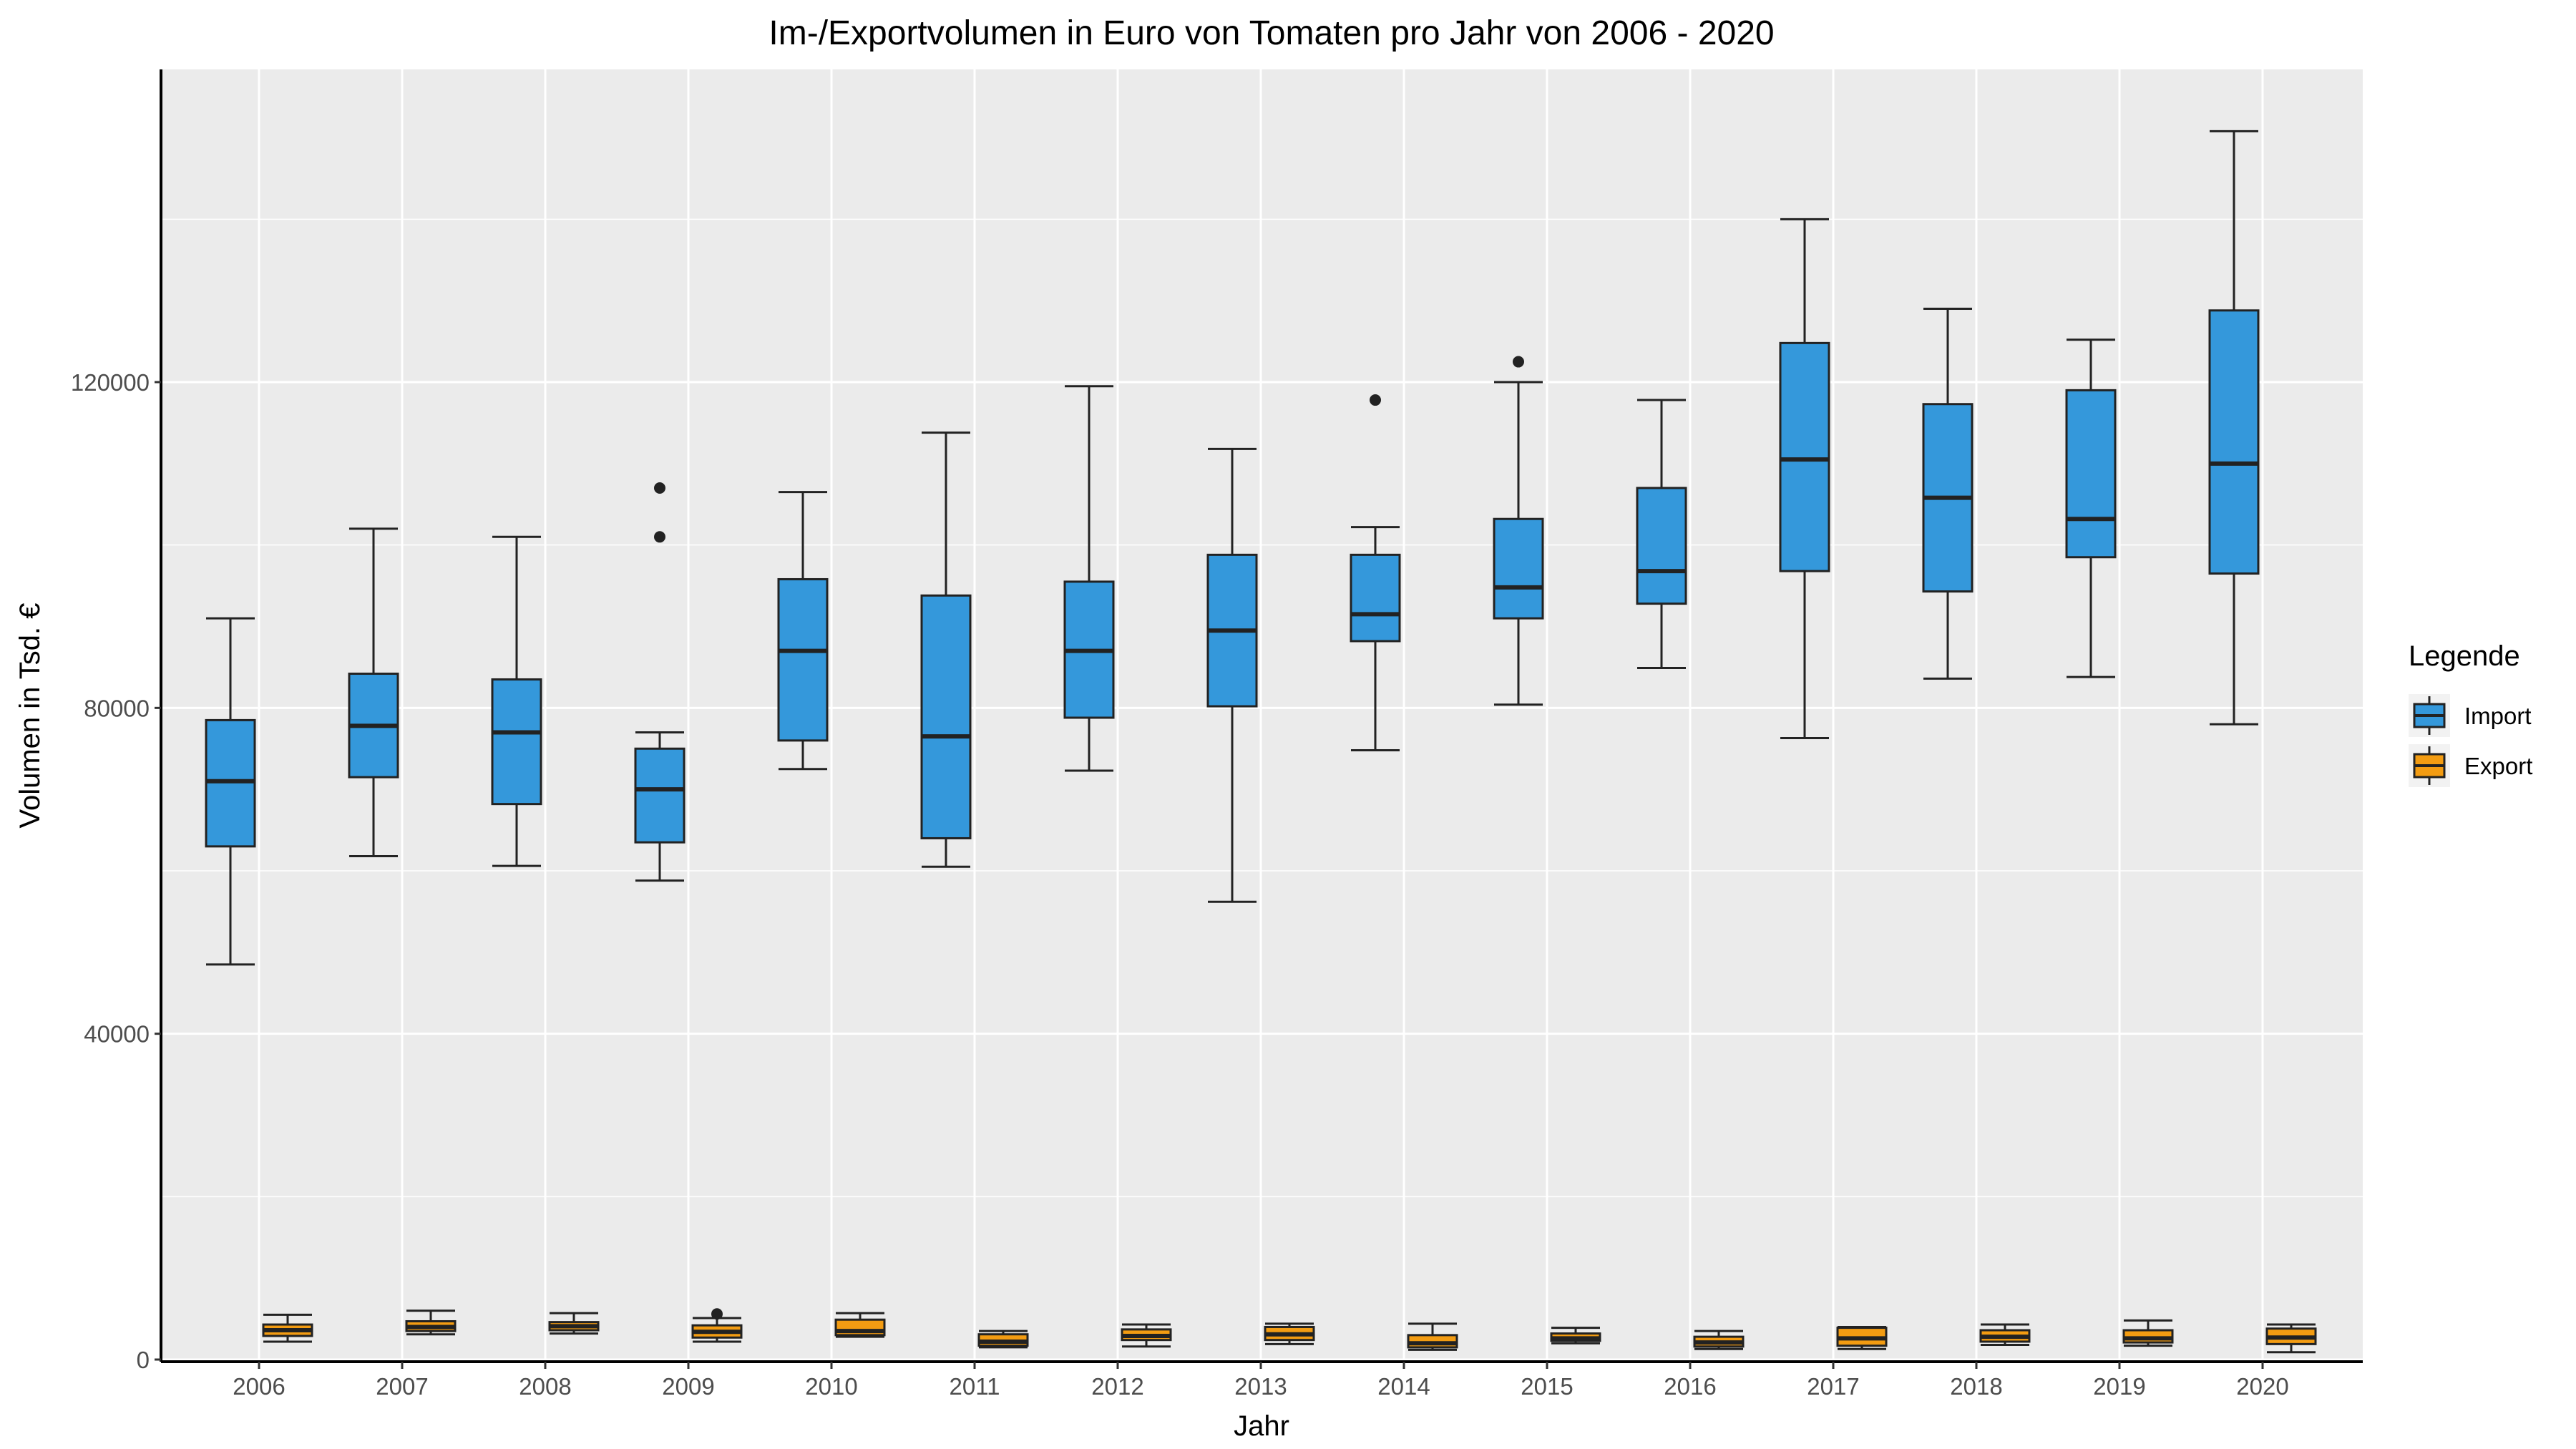 The height and width of the screenshot is (1449, 2576). What do you see at coordinates (2498, 716) in the screenshot?
I see `legend-label-import: Import` at bounding box center [2498, 716].